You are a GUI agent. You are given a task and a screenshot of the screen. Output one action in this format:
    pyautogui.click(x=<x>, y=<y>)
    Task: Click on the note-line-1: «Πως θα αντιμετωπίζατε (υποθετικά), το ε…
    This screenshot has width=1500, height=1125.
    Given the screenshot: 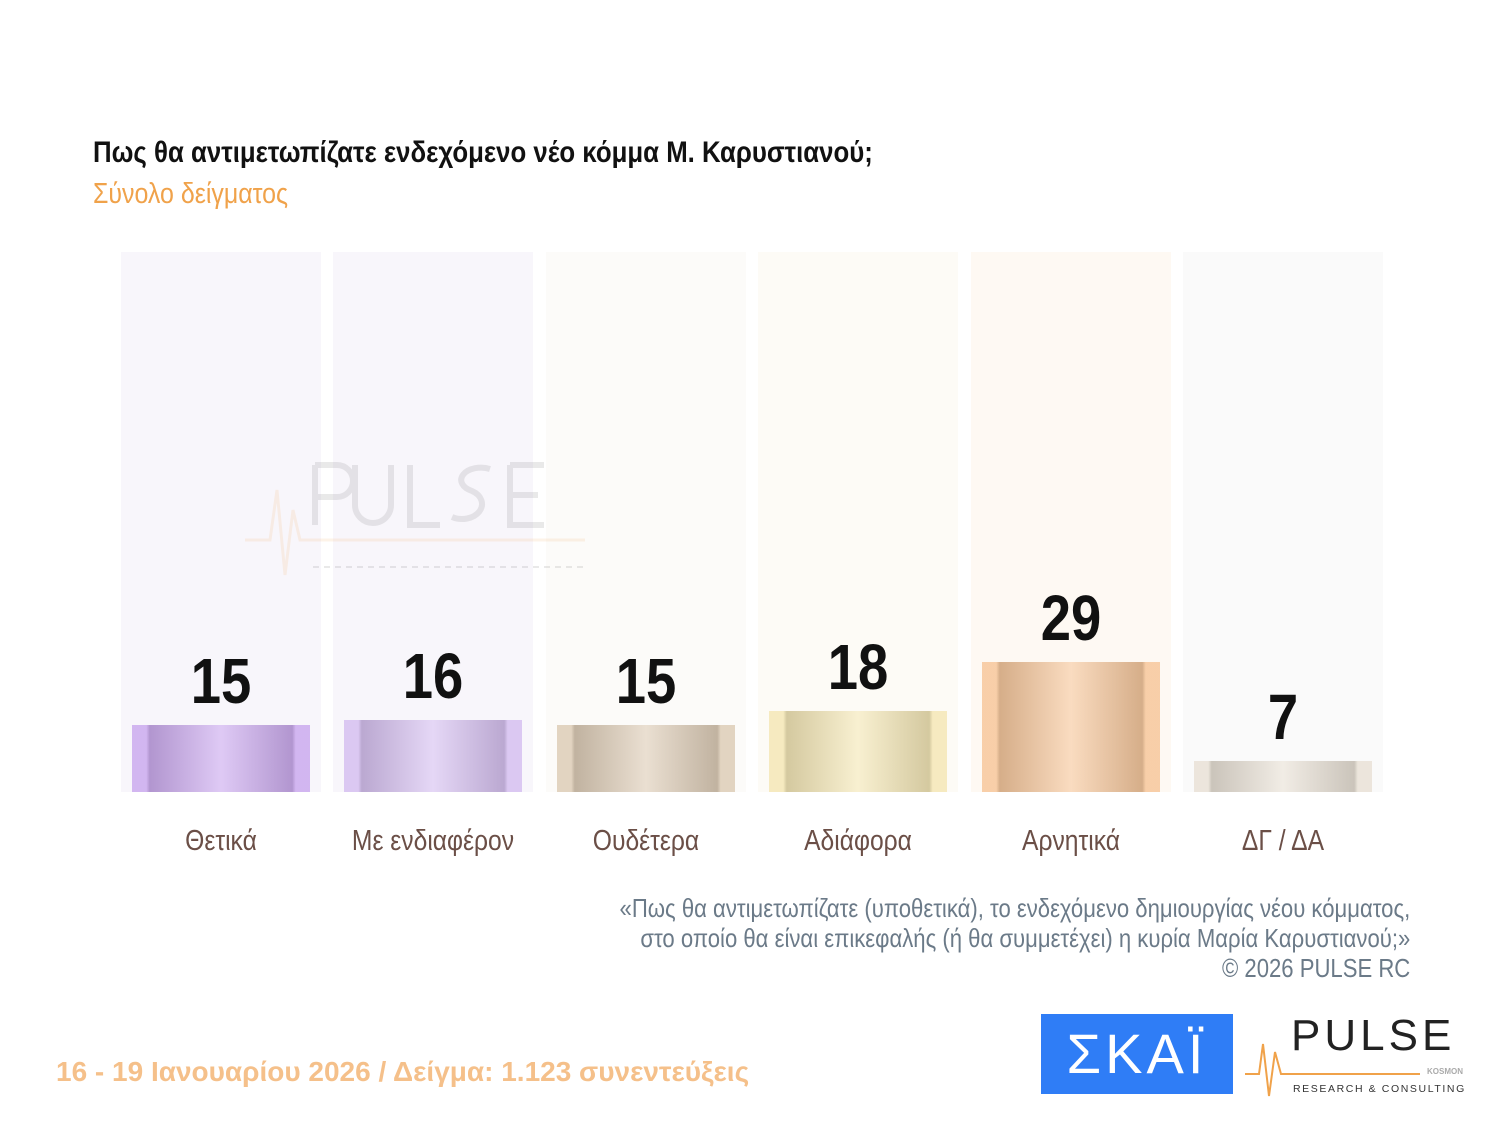 What is the action you would take?
    pyautogui.click(x=1014, y=908)
    